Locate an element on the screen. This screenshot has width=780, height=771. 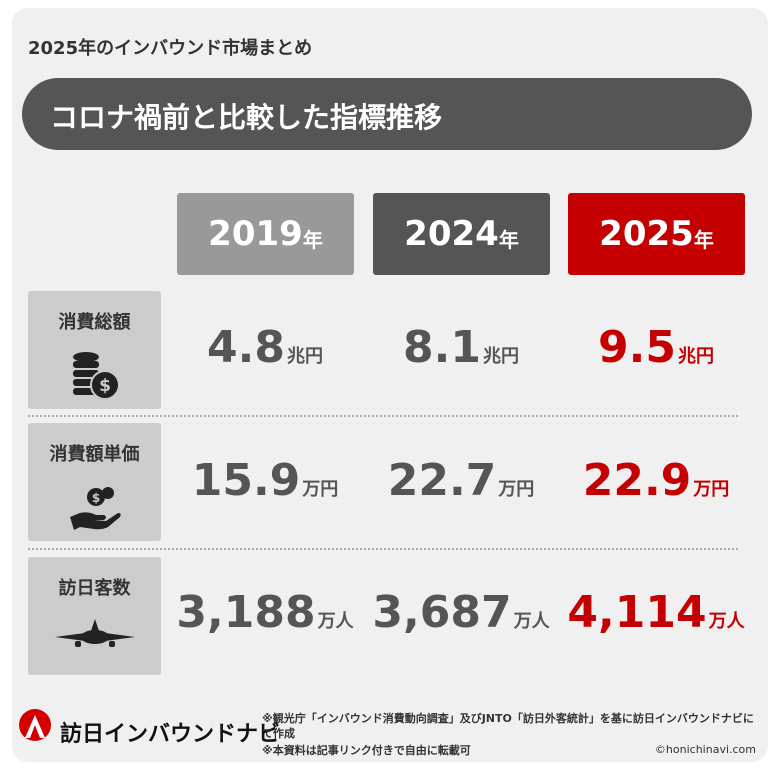
row-label-text: 訪日客数 is located at coordinates (94, 588).